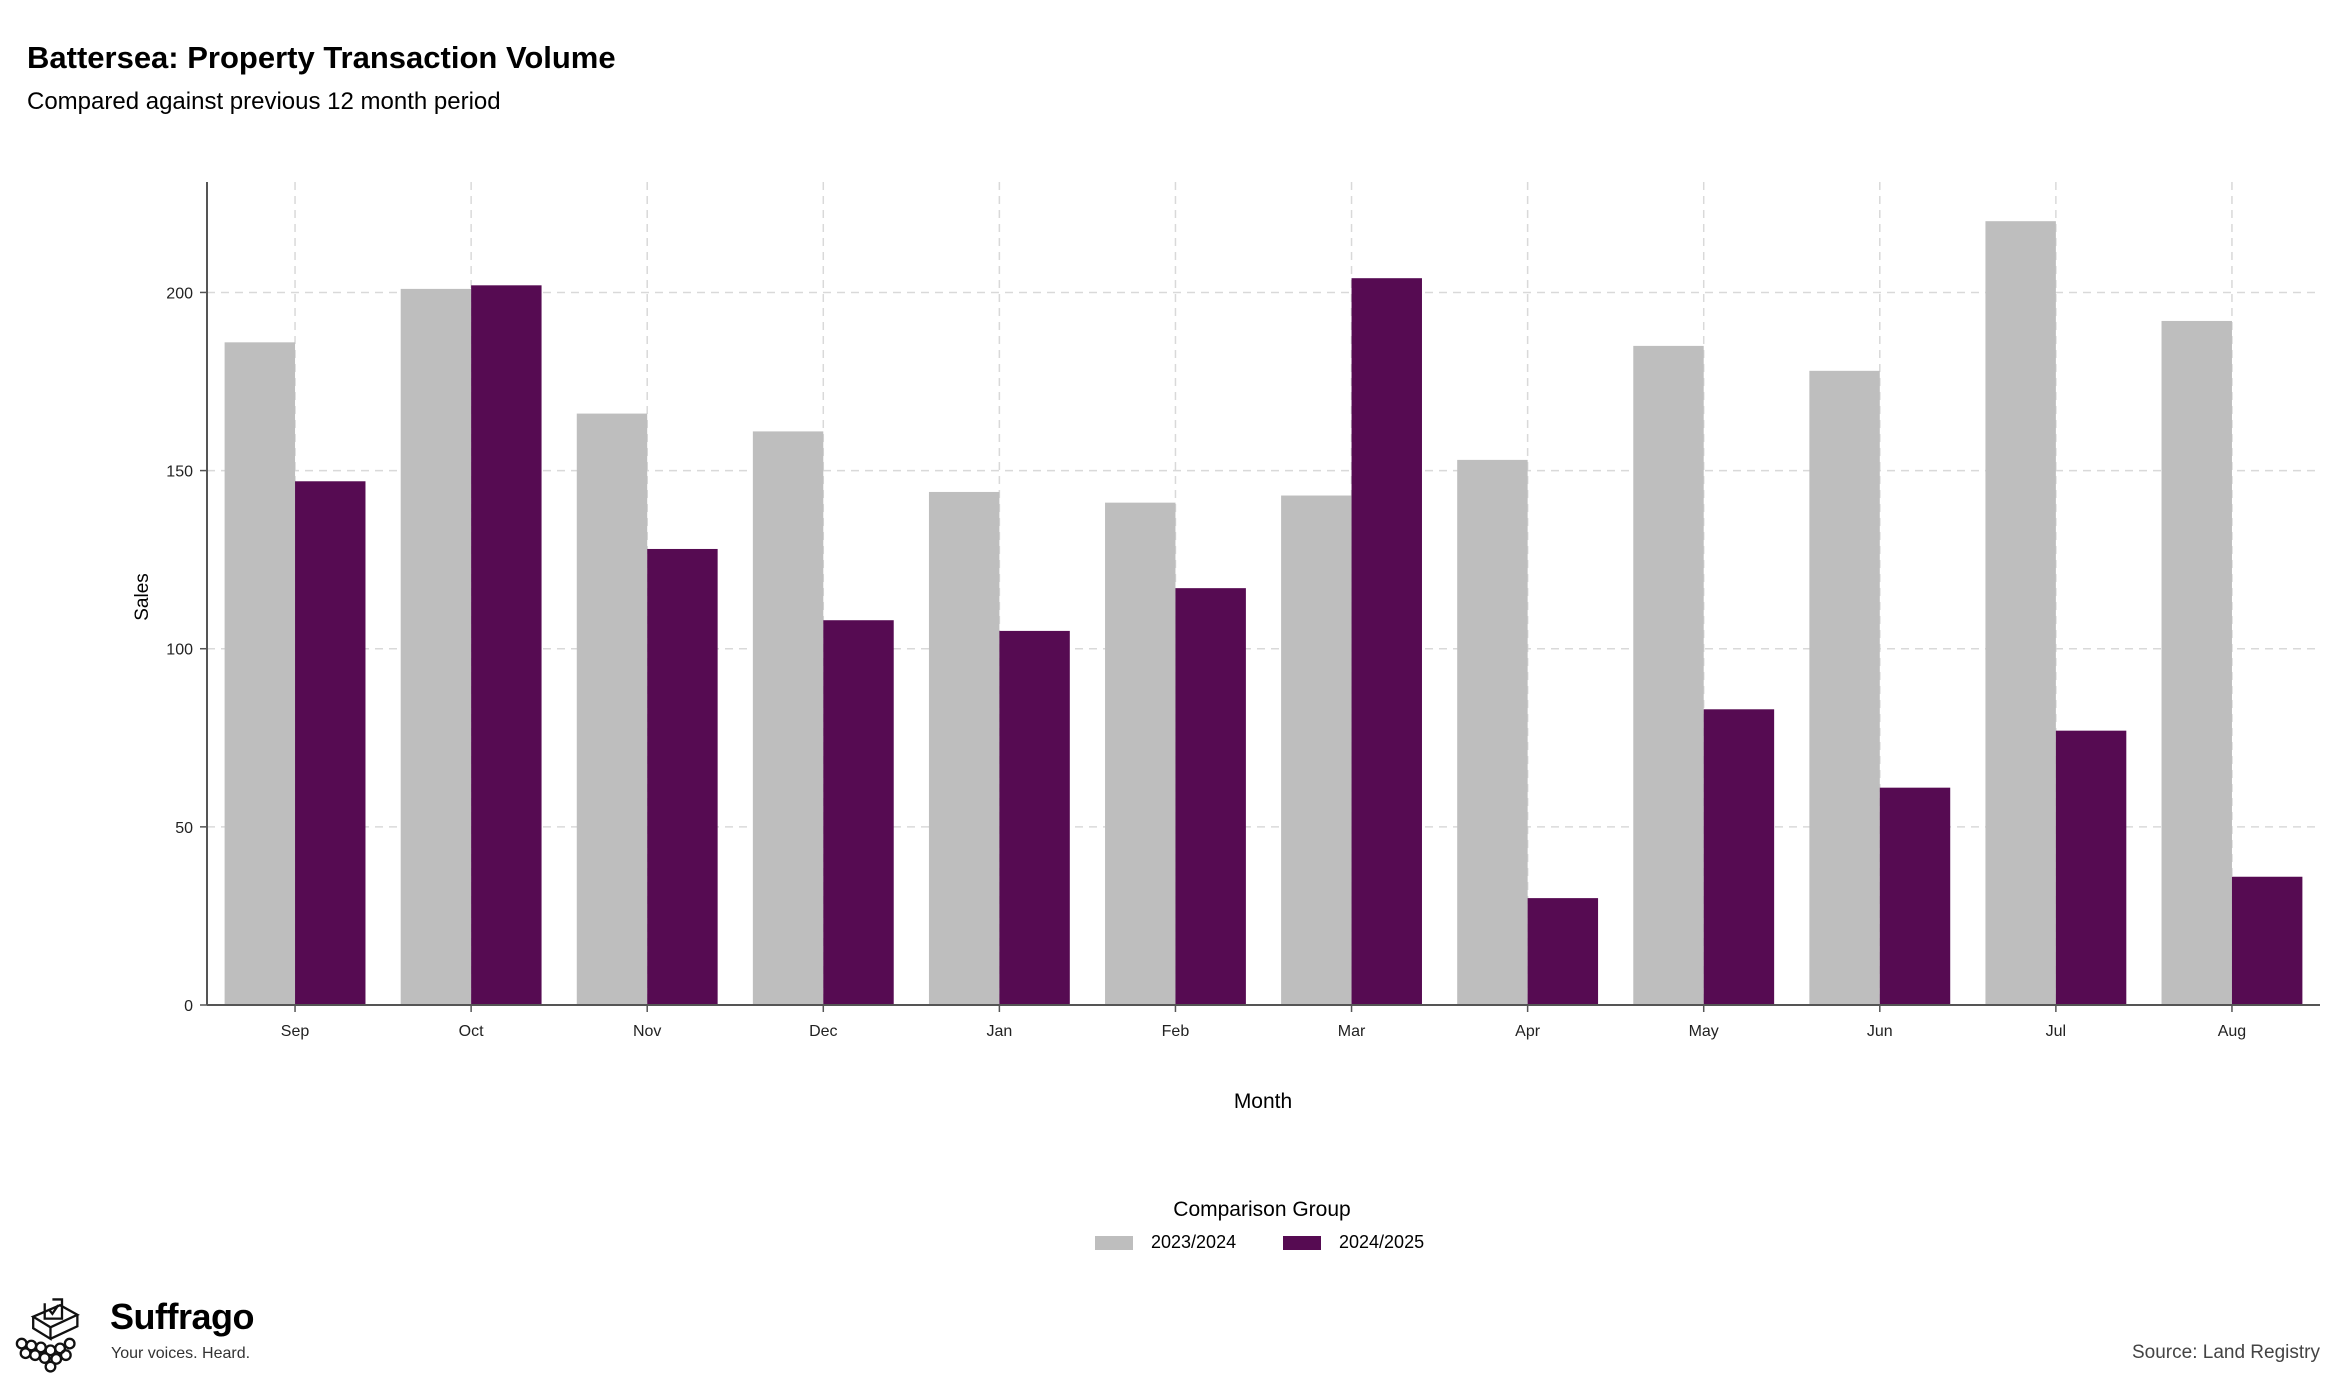 The width and height of the screenshot is (2334, 1388). I want to click on bar-2023-jun, so click(1844, 687).